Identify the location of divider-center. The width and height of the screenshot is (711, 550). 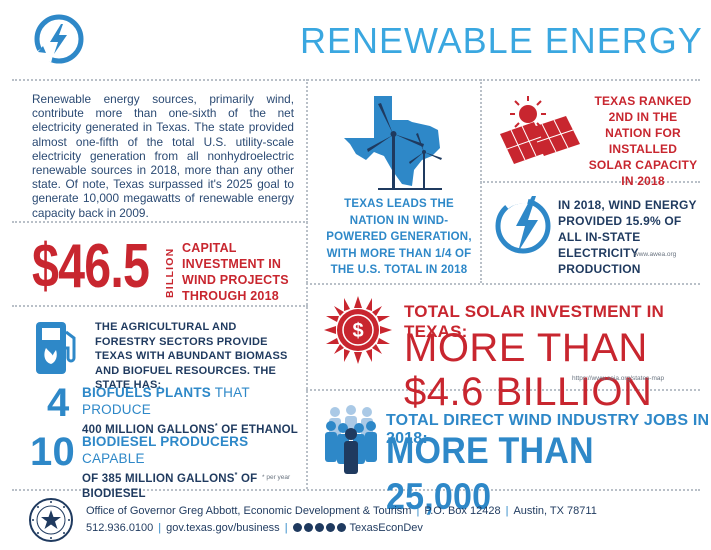
(503, 284).